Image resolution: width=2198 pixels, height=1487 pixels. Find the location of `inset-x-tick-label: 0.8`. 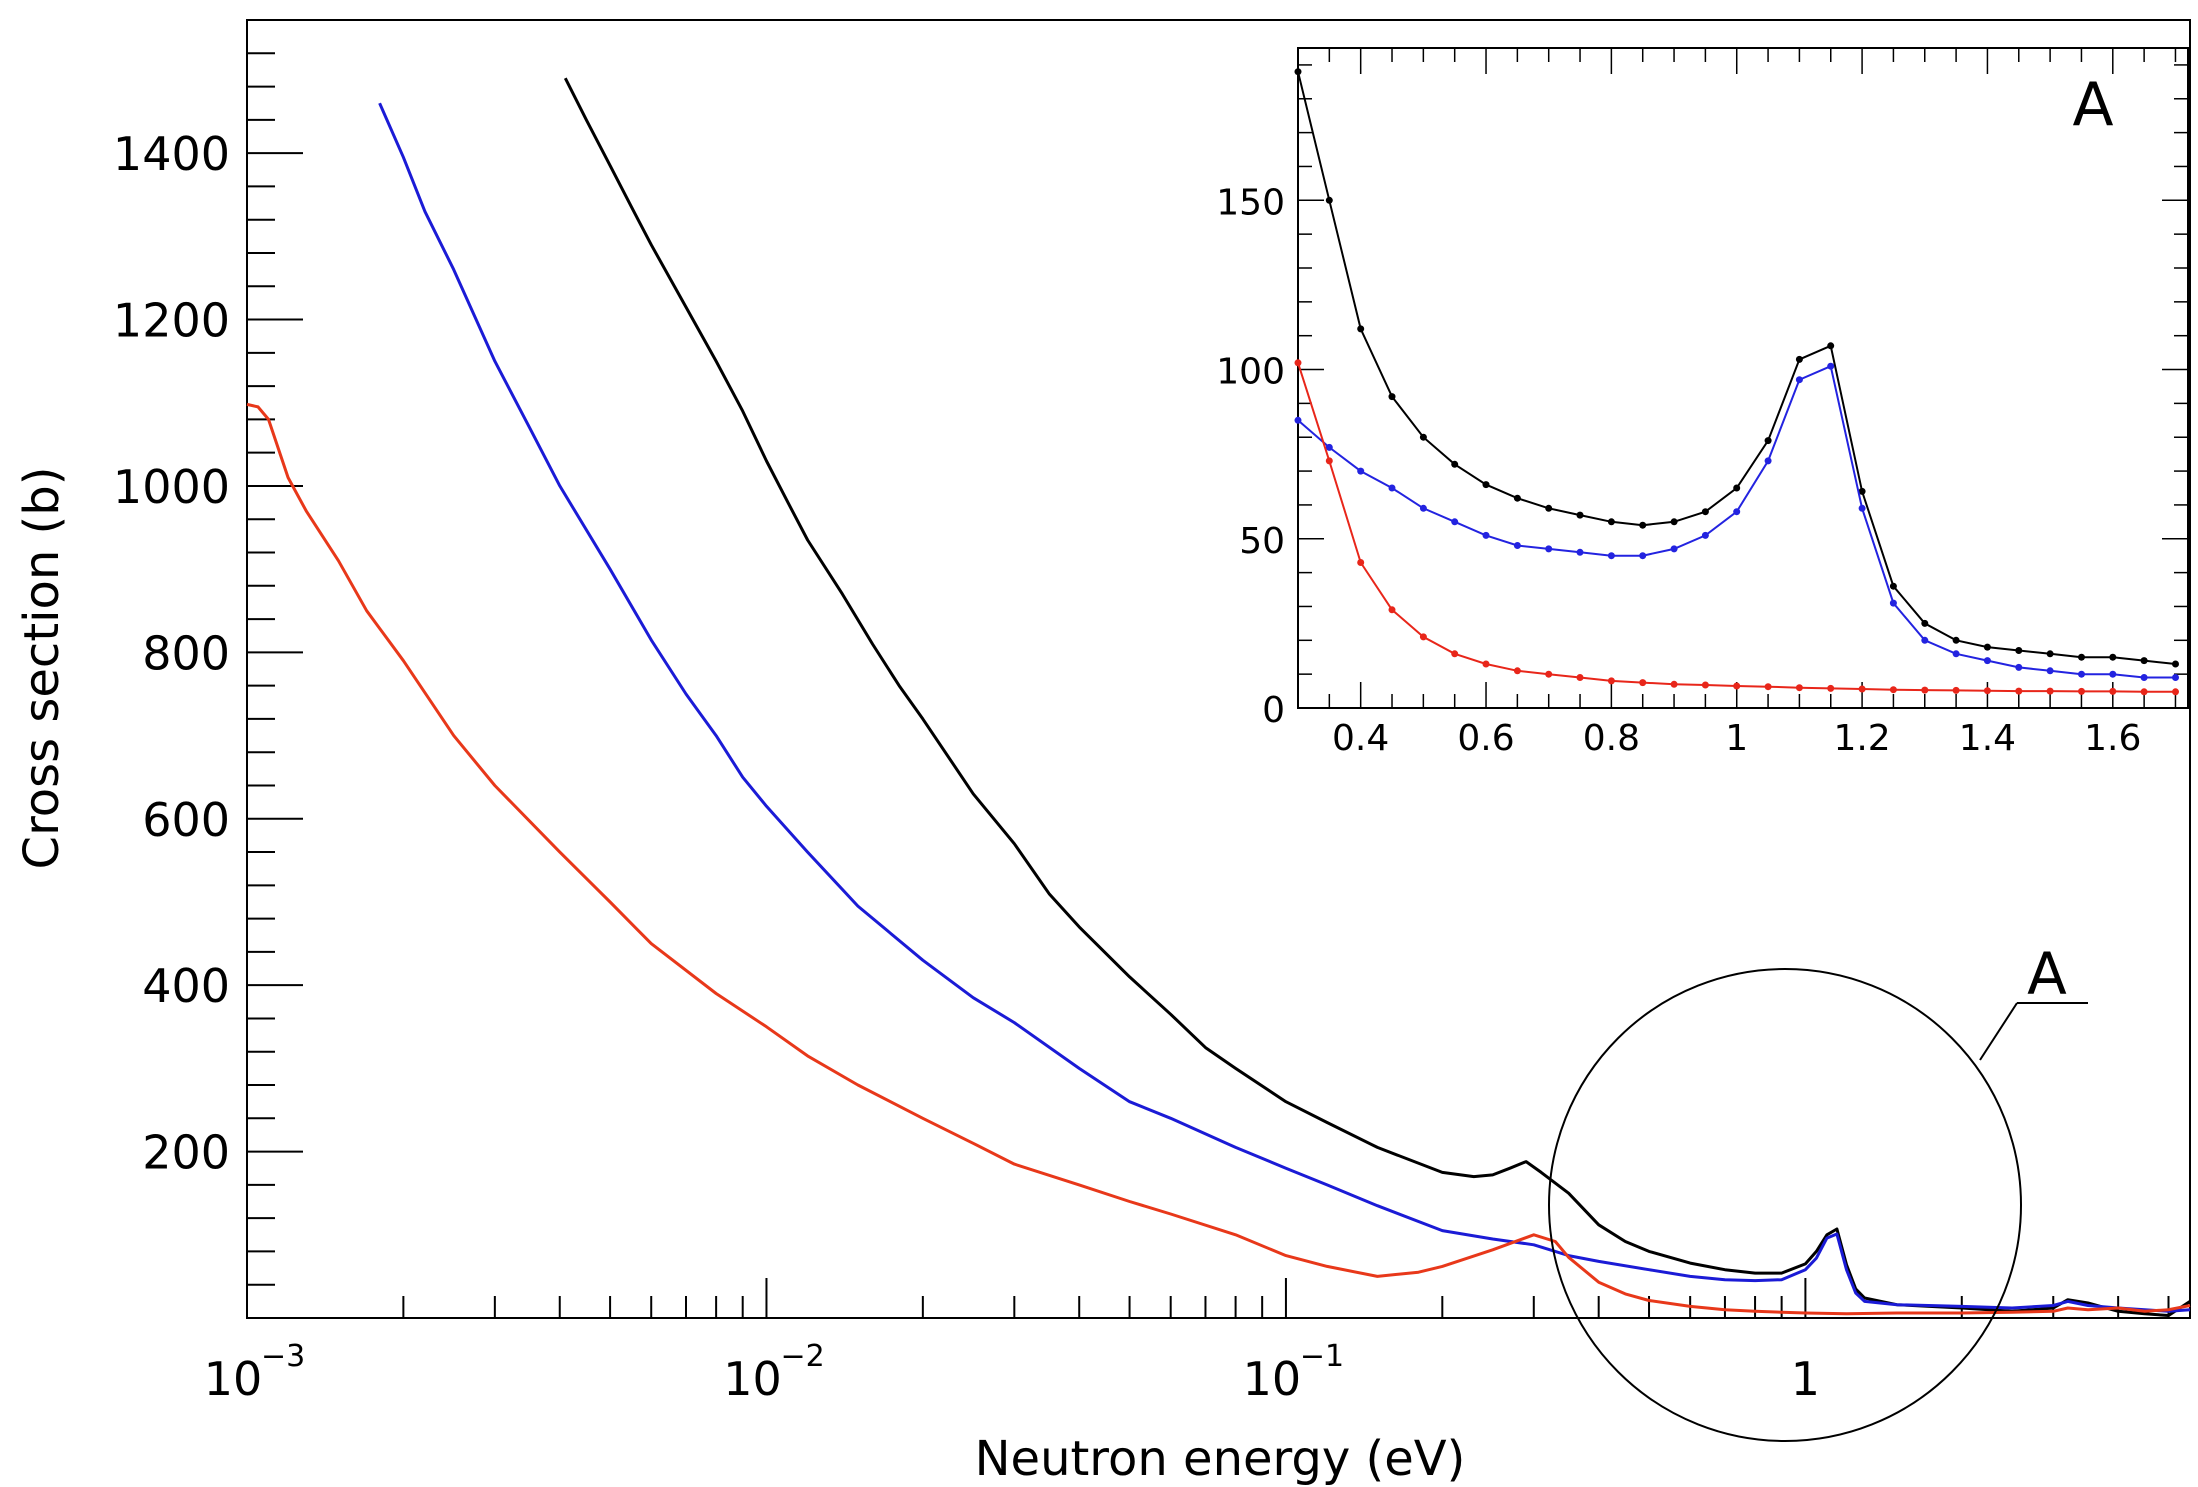

inset-x-tick-label: 0.8 is located at coordinates (1611, 738).